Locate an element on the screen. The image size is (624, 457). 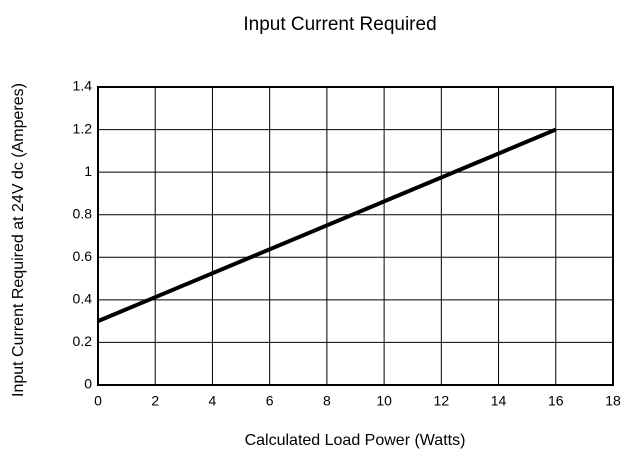
y-tick-label: 0 is located at coordinates (88, 384).